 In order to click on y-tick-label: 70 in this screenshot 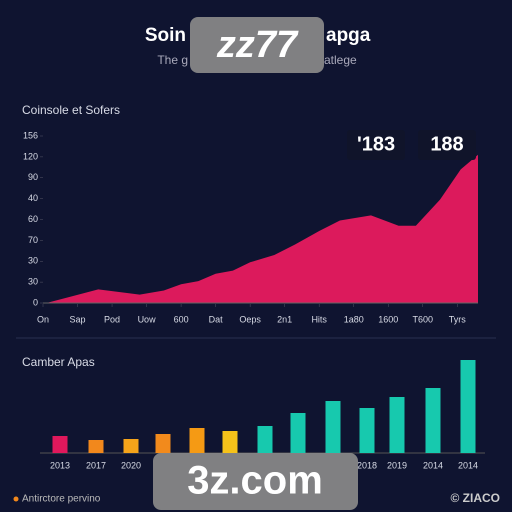, I will do `click(33, 240)`.